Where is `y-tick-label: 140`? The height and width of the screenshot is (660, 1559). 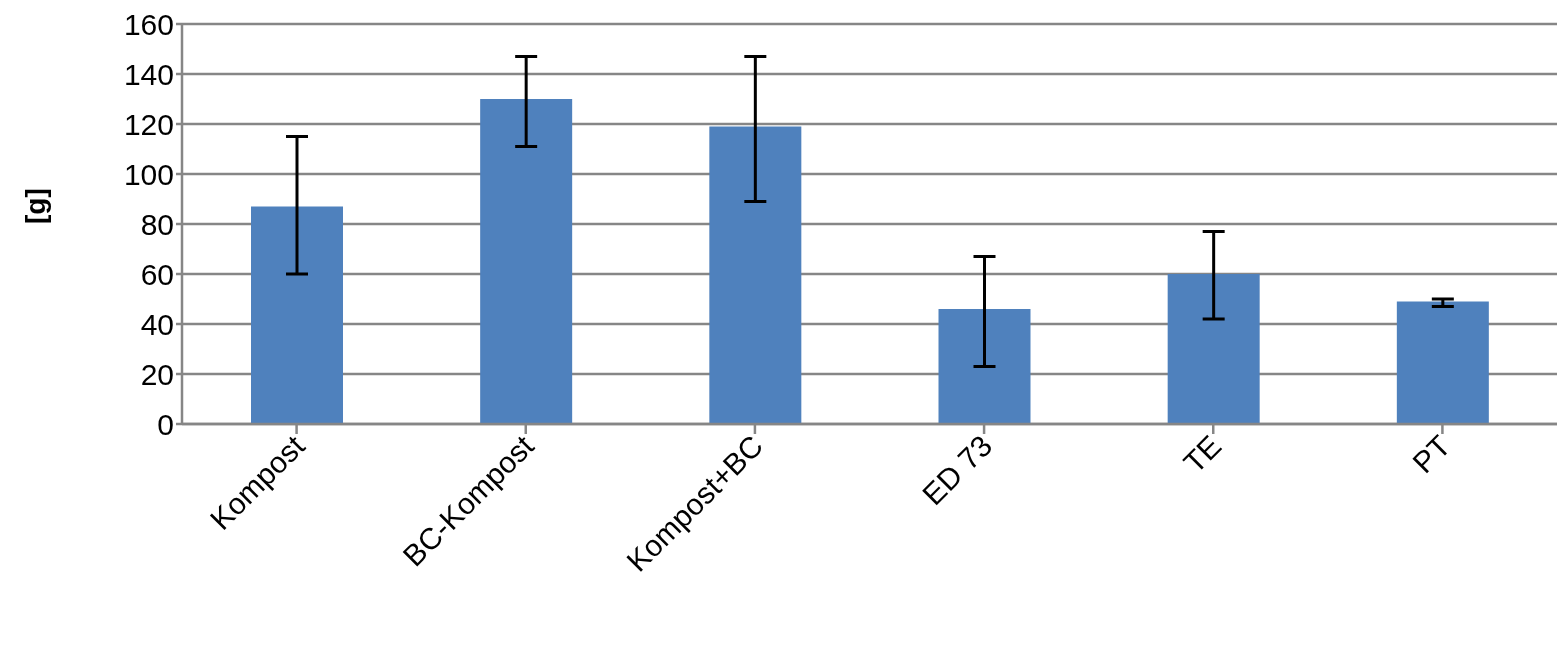
y-tick-label: 140 is located at coordinates (148, 74).